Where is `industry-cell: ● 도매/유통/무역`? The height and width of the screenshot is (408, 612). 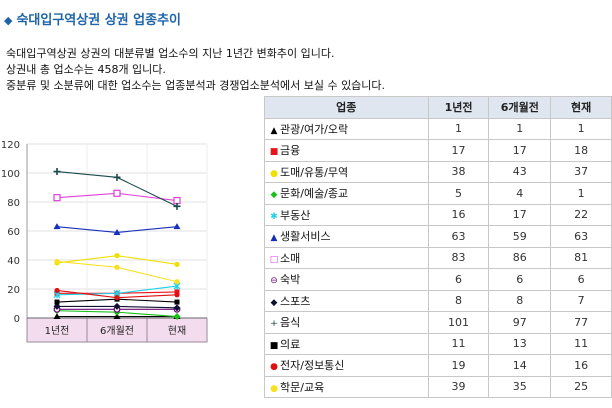 industry-cell: ● 도매/유통/무역 is located at coordinates (346, 171).